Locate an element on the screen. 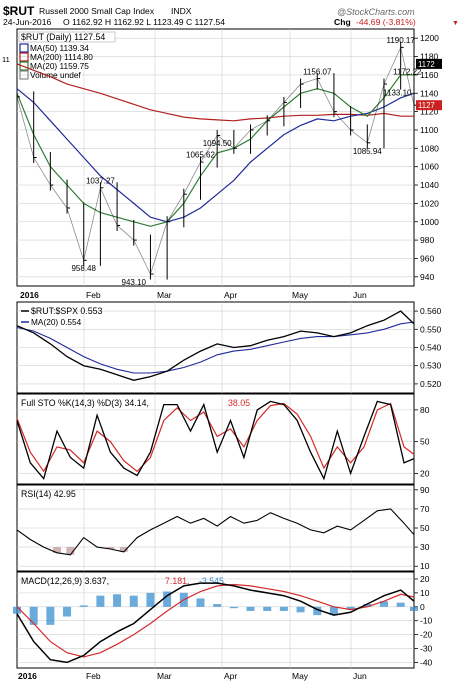 The image size is (464, 685). price-tag is located at coordinates (429, 63).